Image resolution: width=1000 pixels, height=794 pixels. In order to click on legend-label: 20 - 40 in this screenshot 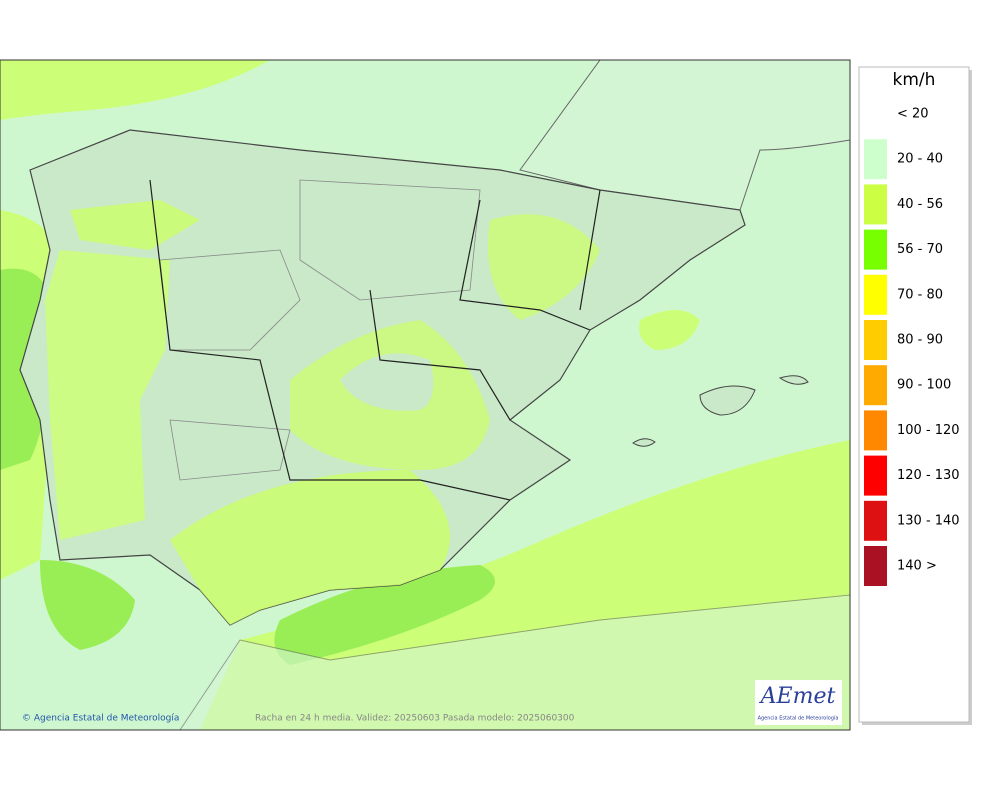, I will do `click(920, 159)`.